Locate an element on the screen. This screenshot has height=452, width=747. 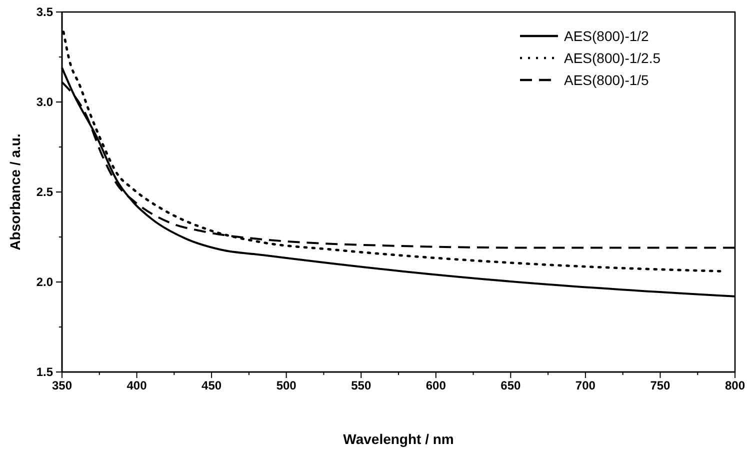
y-tick-label: 2.0 is located at coordinates (45, 281).